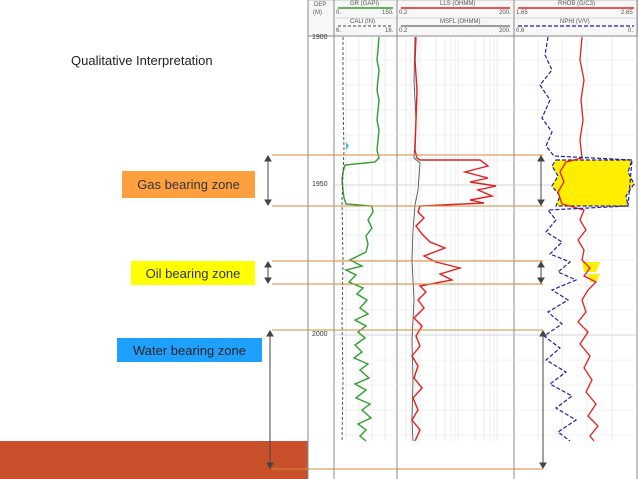 This screenshot has width=638, height=479. Describe the element at coordinates (320, 37) in the screenshot. I see `depth-label-1900: 1900` at that location.